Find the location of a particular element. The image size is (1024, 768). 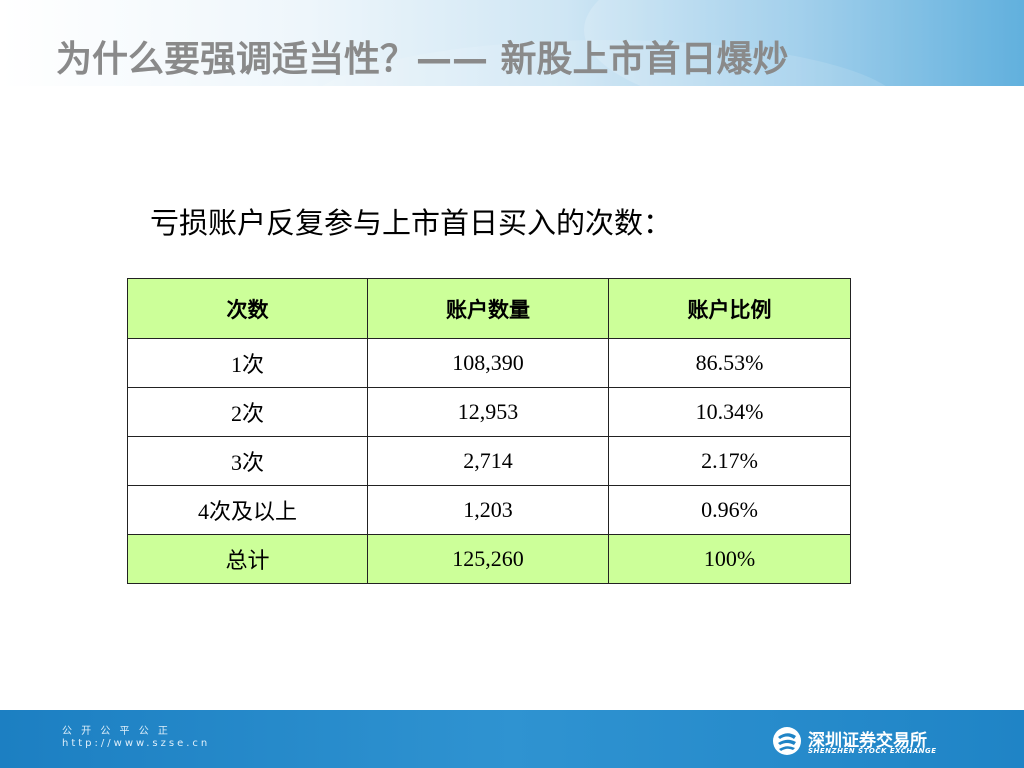

logo-english-name: SHENZHEN STOCK EXCHANGE is located at coordinates (872, 751).